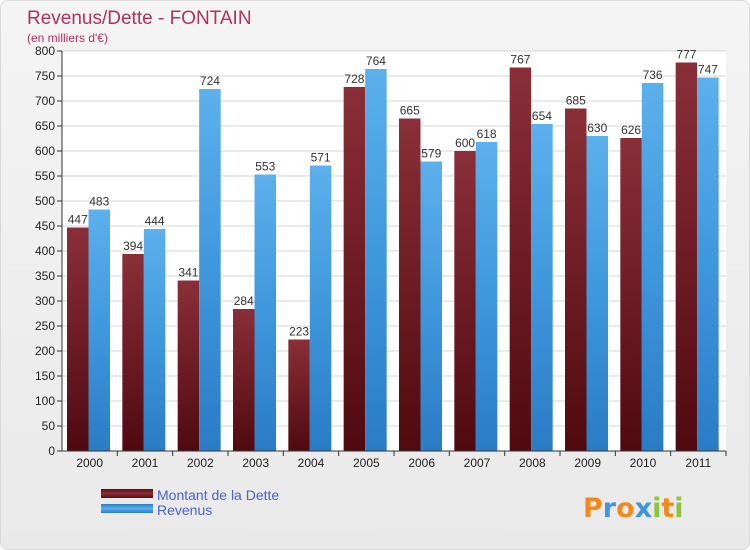  What do you see at coordinates (320, 308) in the screenshot?
I see `bar-revenus-2004` at bounding box center [320, 308].